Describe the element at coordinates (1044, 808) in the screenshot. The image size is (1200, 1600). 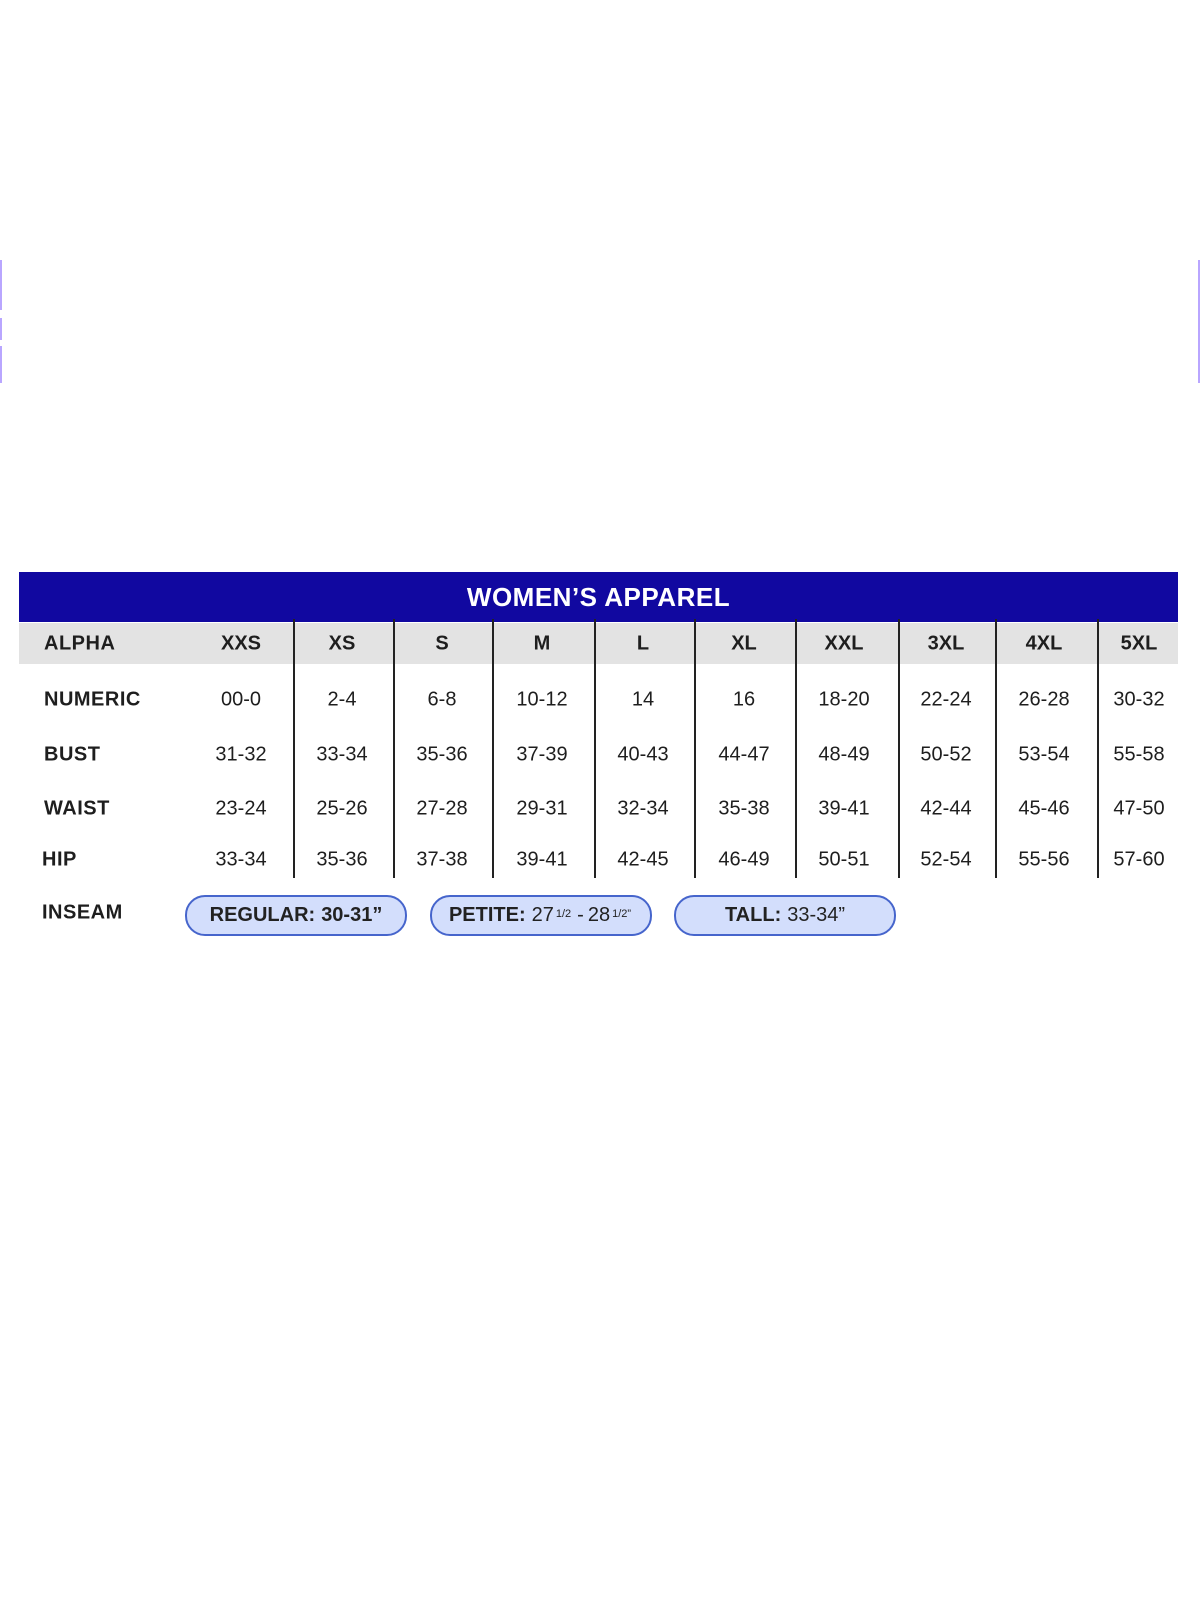
I see `table-cell: 45-46` at that location.